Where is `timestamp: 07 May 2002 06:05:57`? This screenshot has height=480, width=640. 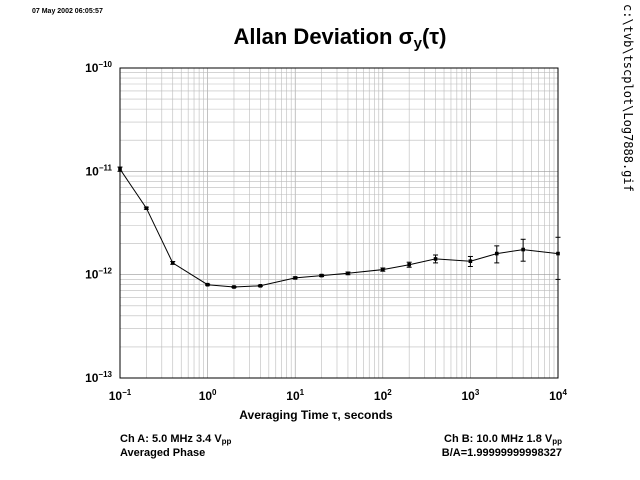
timestamp: 07 May 2002 06:05:57 is located at coordinates (67, 11).